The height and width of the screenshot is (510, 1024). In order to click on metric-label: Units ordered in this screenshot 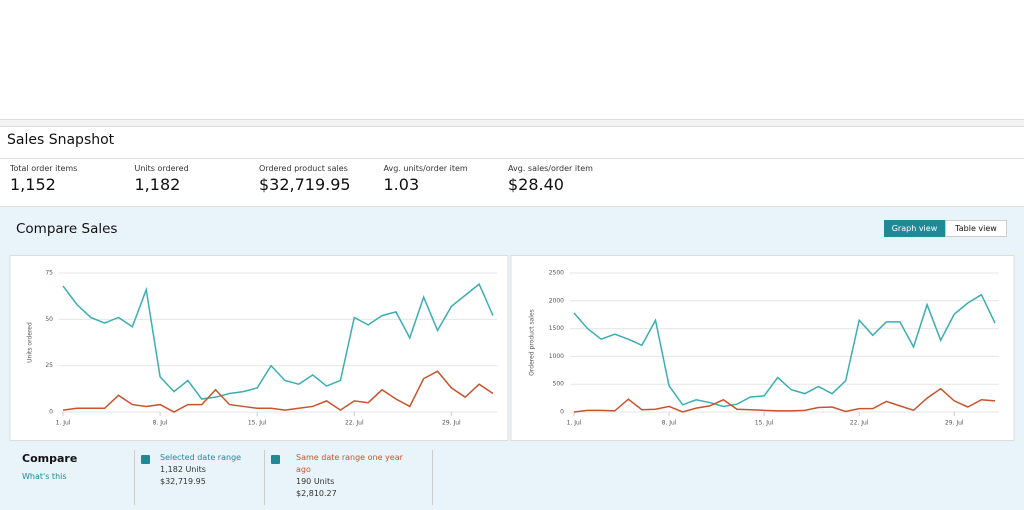, I will do `click(161, 168)`.